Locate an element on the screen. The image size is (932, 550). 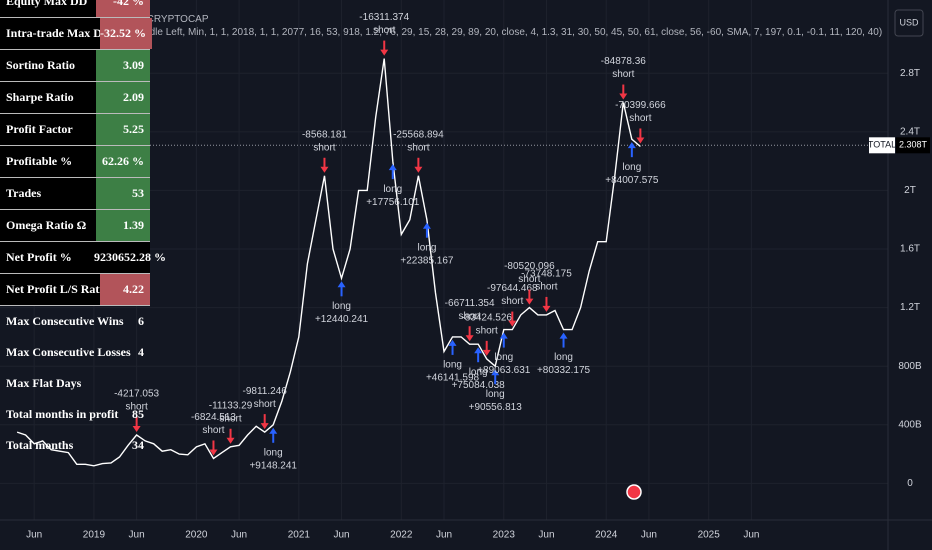
stats-row: Profitable % 62.26 % is located at coordinates (75, 162).